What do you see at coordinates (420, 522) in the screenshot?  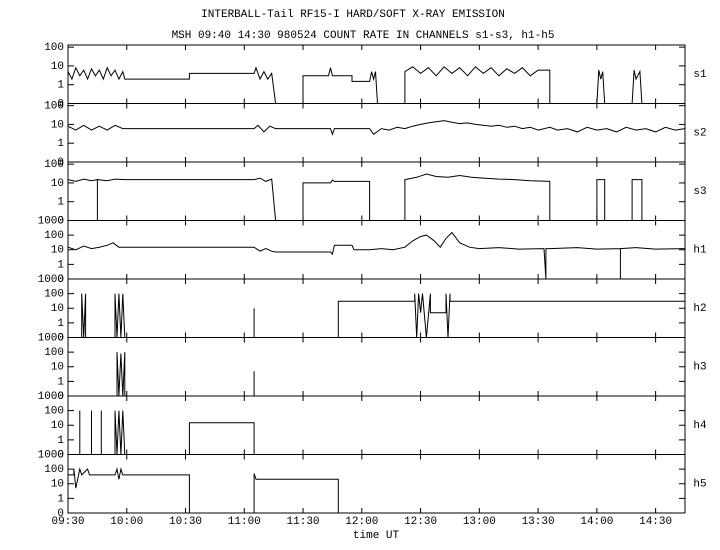 I see `x-tick-label: 12:30` at bounding box center [420, 522].